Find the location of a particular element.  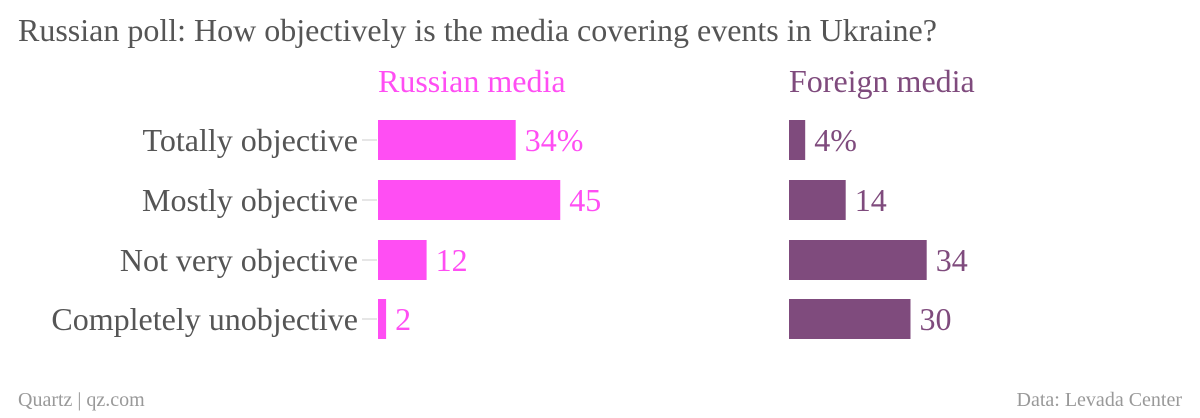

foreign-media-value-label: 14 is located at coordinates (871, 200).